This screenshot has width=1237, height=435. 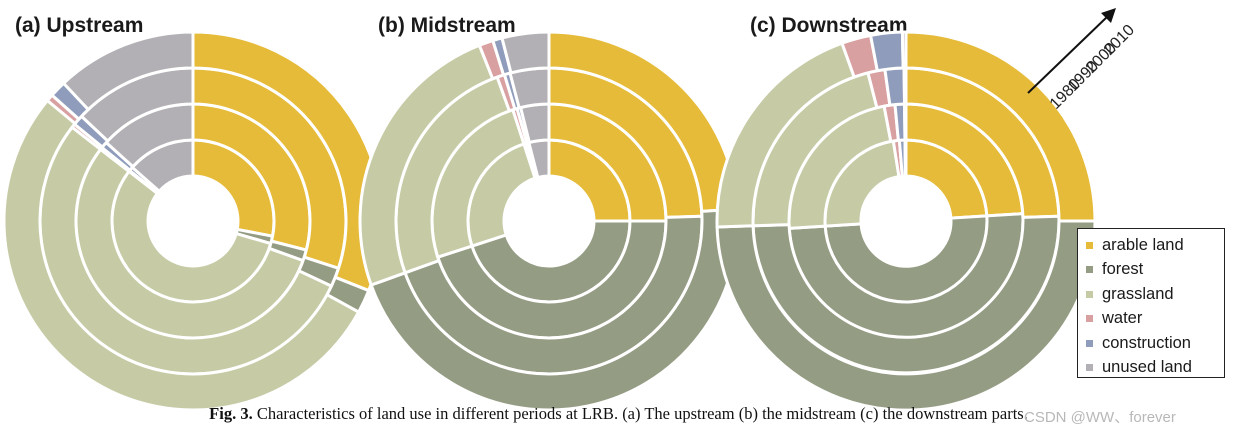 What do you see at coordinates (1147, 367) in the screenshot?
I see `legend-label: unused land` at bounding box center [1147, 367].